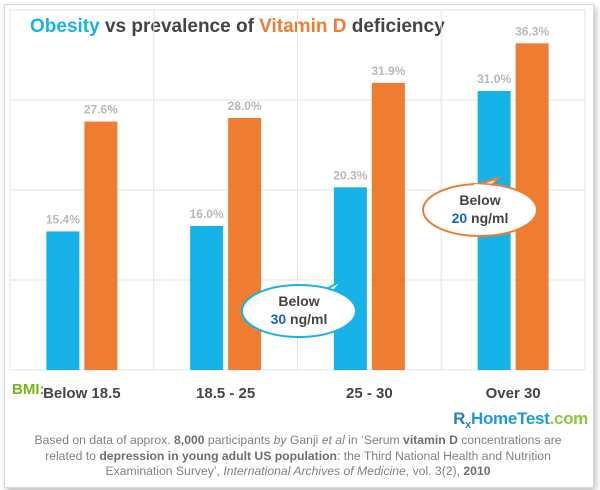 This screenshot has width=600, height=490. Describe the element at coordinates (218, 455) in the screenshot. I see `footnote-depression: depression in young adult US population` at that location.